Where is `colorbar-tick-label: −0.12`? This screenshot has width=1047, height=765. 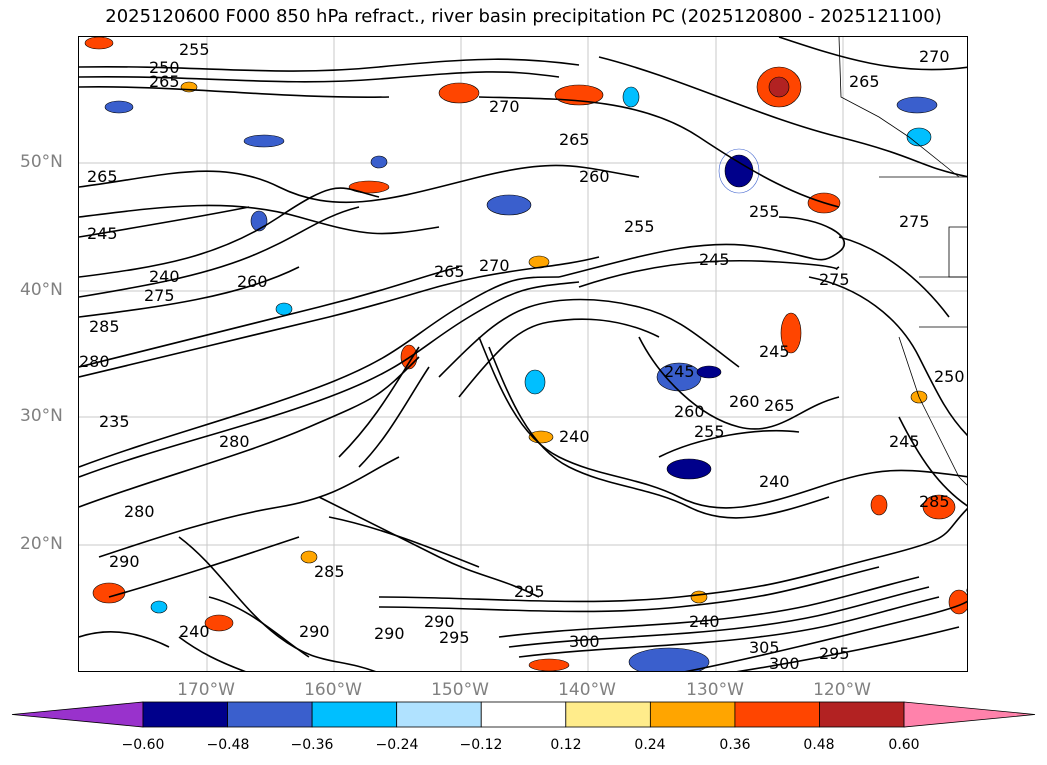 colorbar-tick-label: −0.12 is located at coordinates (481, 745).